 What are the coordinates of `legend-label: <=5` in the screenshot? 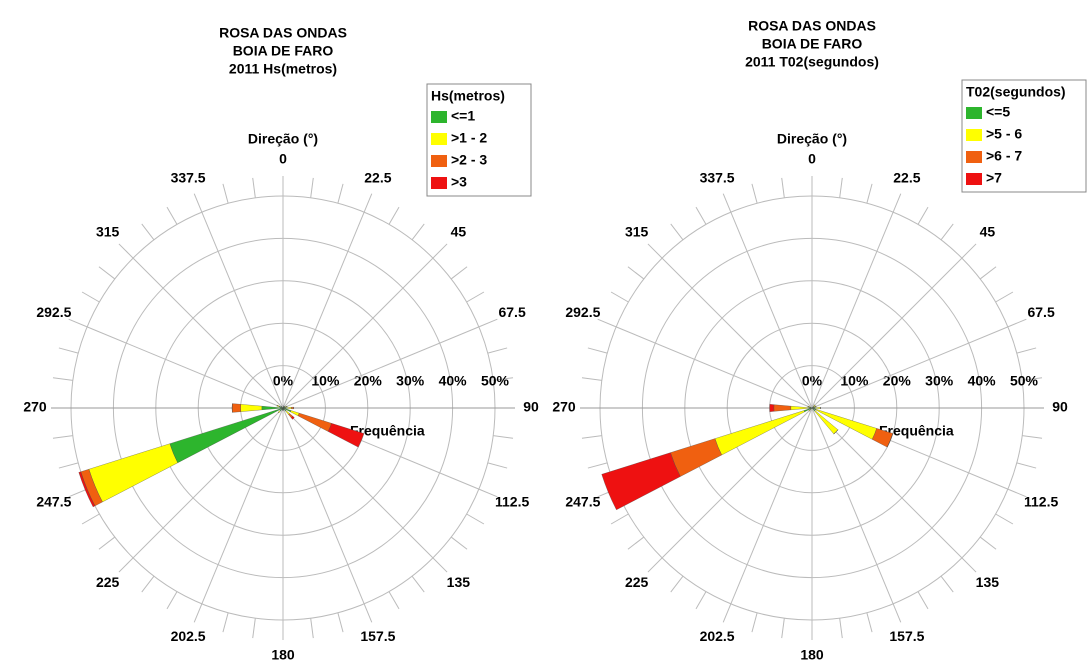 It's located at (998, 112).